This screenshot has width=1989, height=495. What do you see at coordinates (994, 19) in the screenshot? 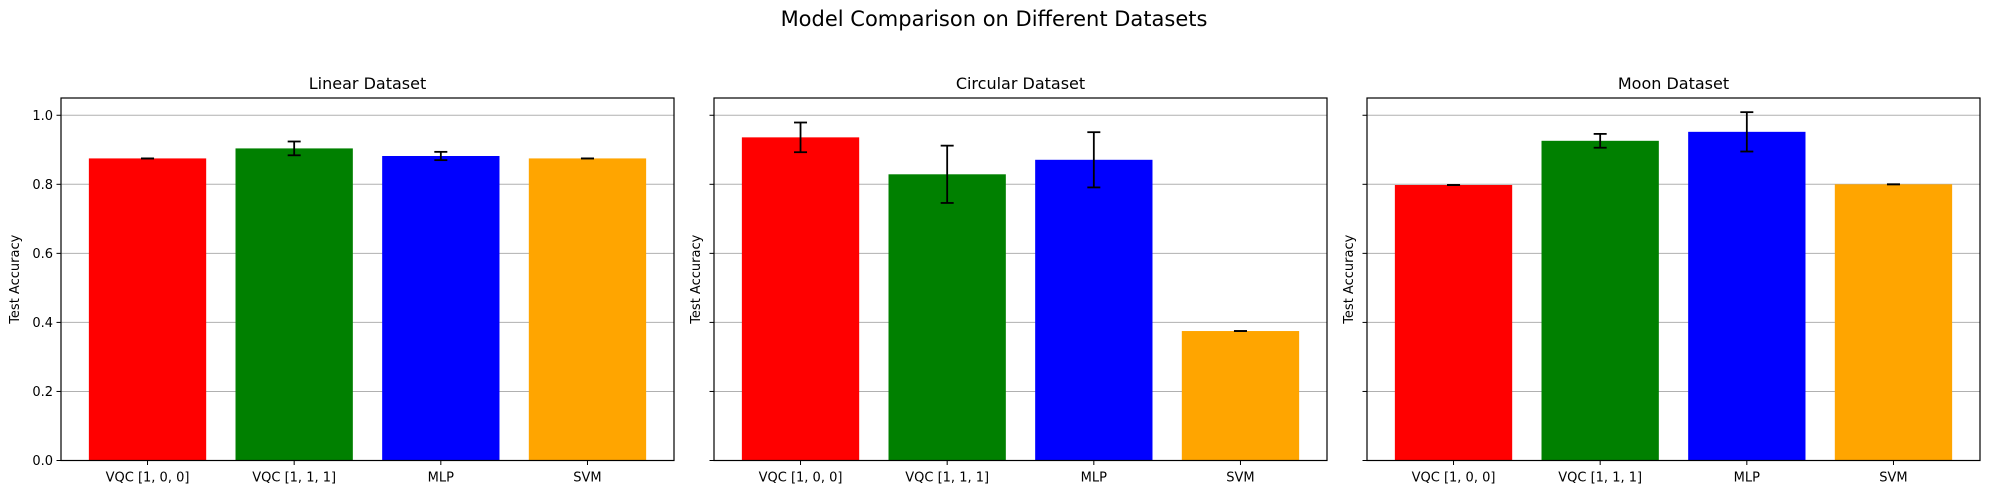
I see `figure-title: Model Comparison on Different Datasets` at bounding box center [994, 19].